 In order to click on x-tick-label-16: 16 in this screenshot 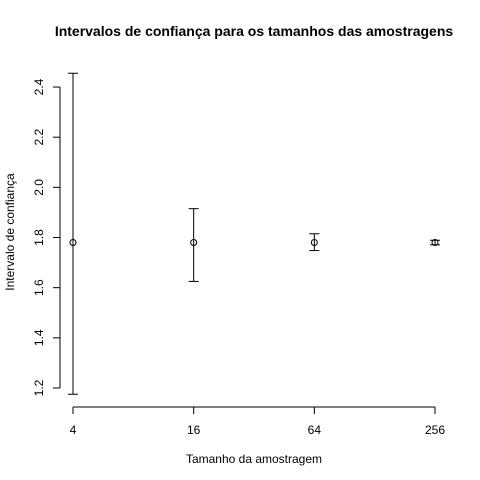, I will do `click(194, 430)`.